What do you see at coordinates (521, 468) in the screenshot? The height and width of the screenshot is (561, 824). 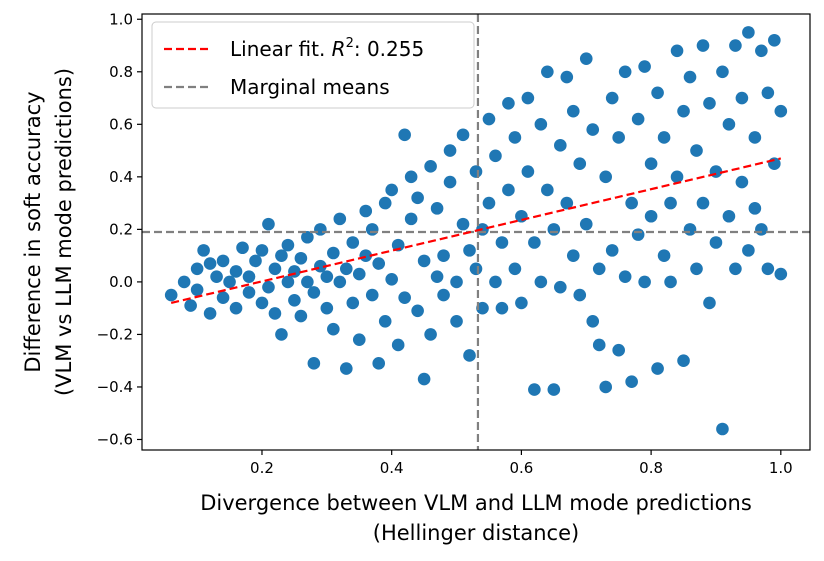 I see `x-tick-label: 0.6` at bounding box center [521, 468].